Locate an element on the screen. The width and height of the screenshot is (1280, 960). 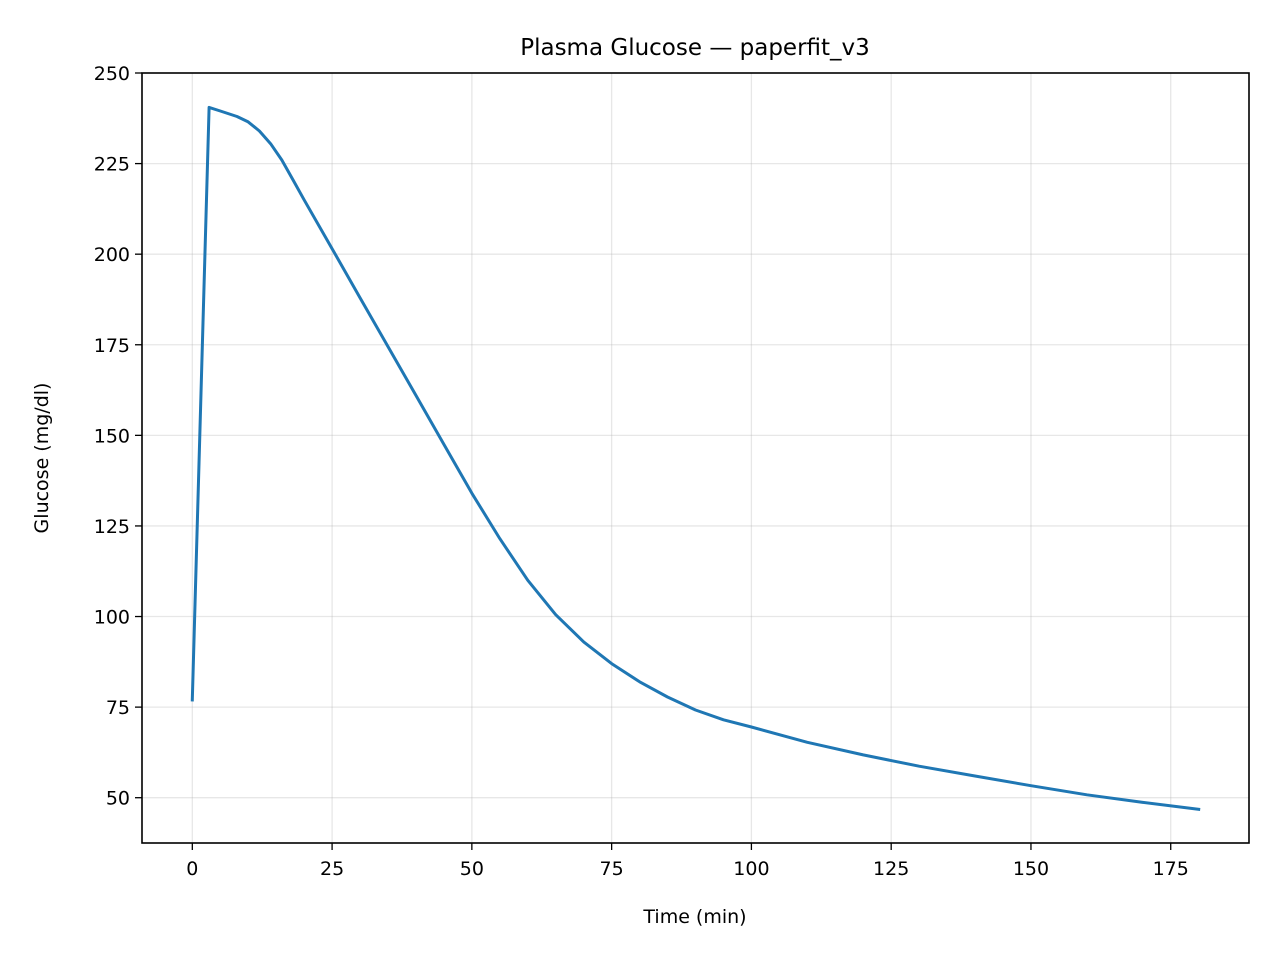
x-tick-label: 50 is located at coordinates (472, 869).